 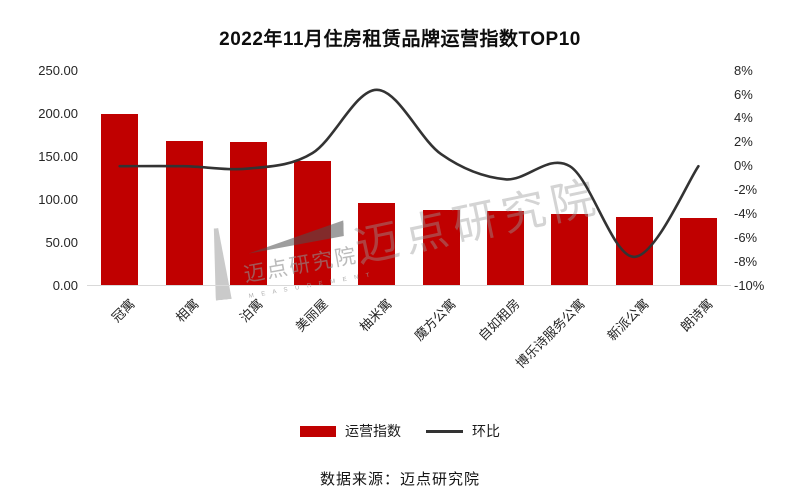 What do you see at coordinates (505, 248) in the screenshot?
I see `bar-自如租房` at bounding box center [505, 248].